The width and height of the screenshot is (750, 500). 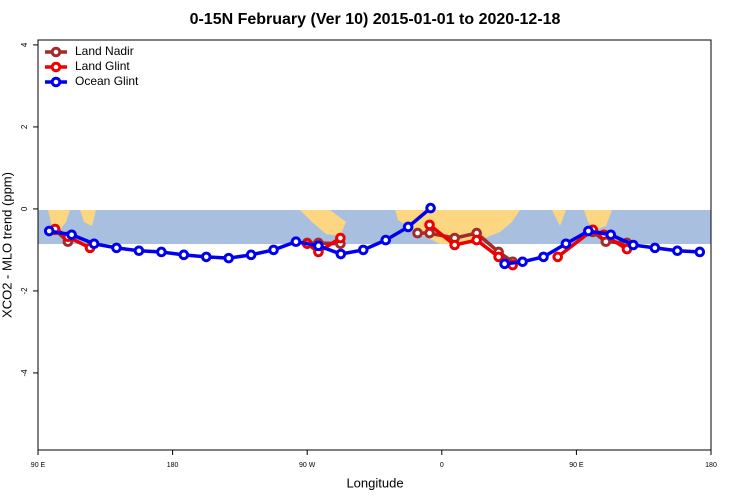 What do you see at coordinates (107, 81) in the screenshot?
I see `legend-label: Ocean Glint` at bounding box center [107, 81].